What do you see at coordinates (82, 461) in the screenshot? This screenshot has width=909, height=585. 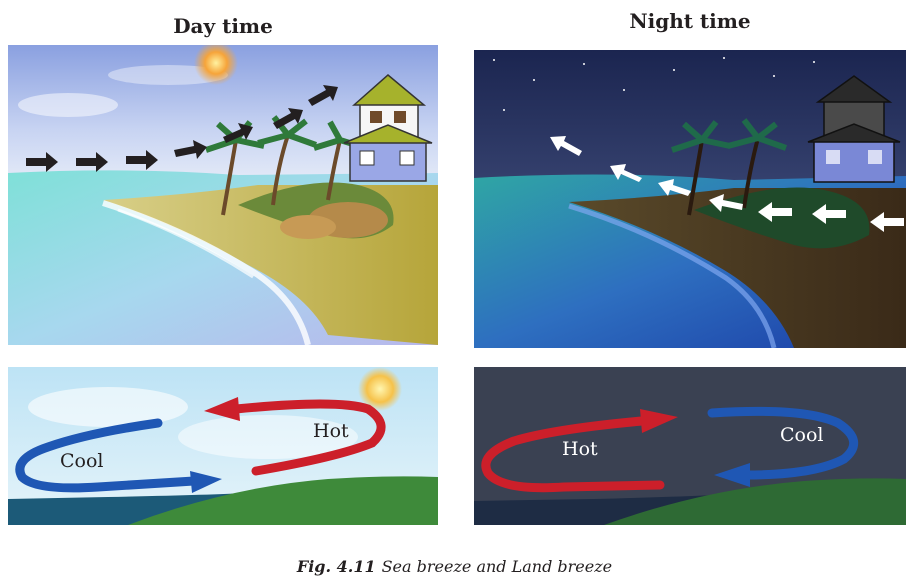 I see `day-cool-label: Cool` at bounding box center [82, 461].